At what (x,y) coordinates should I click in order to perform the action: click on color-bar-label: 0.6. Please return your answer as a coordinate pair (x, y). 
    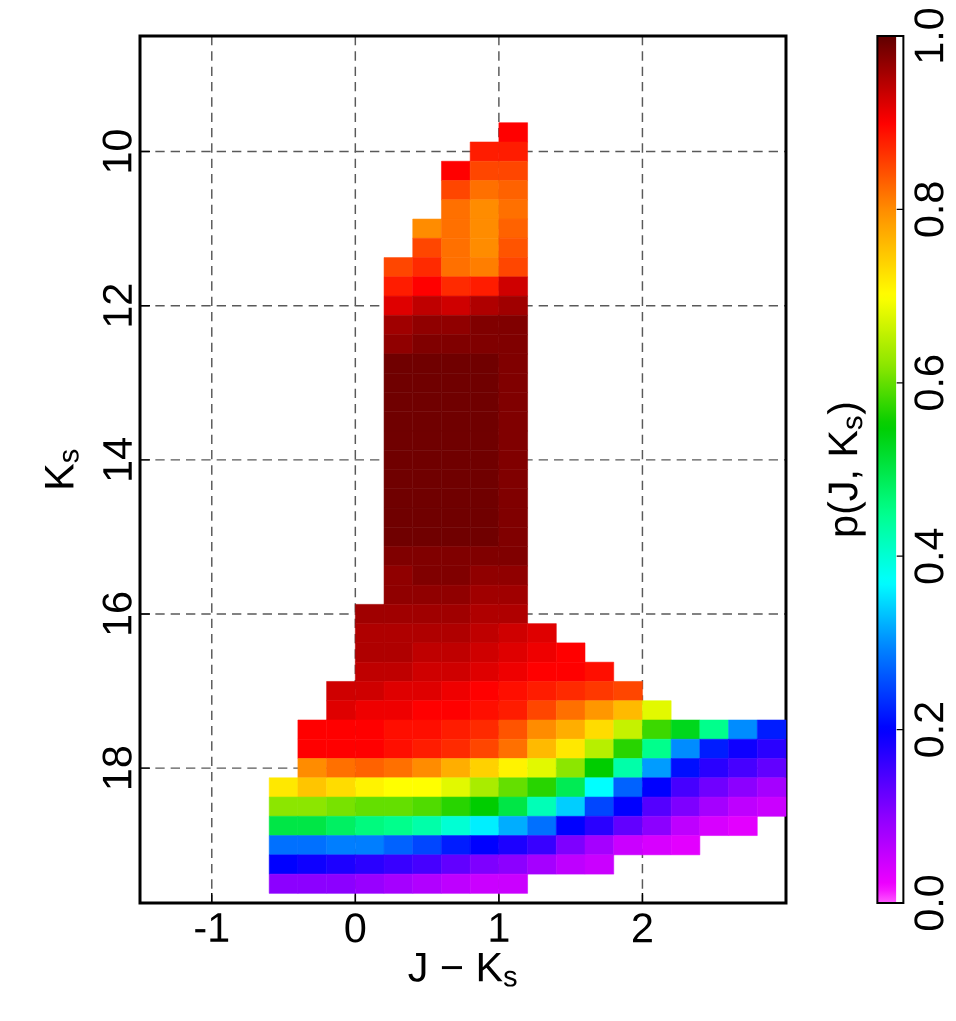
    Looking at the image, I should click on (929, 382).